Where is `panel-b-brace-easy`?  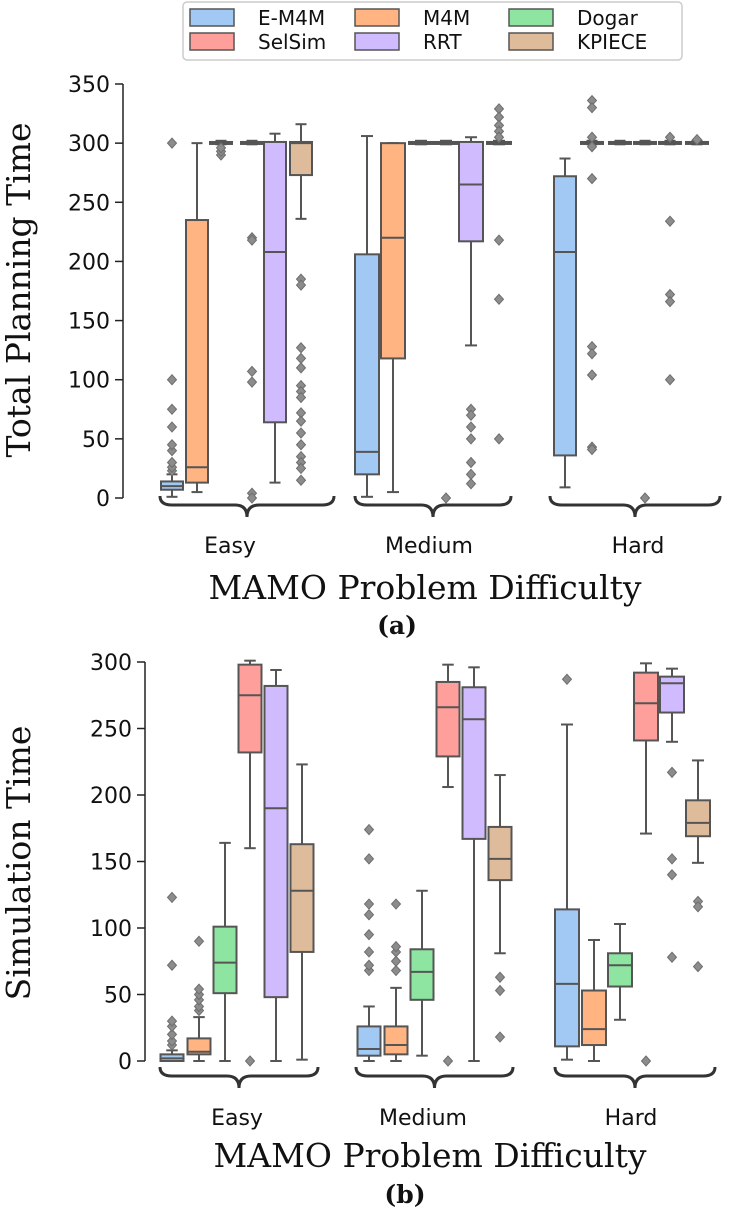 panel-b-brace-easy is located at coordinates (239, 1077).